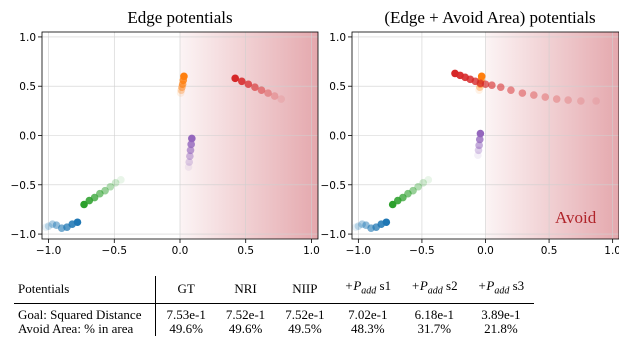  Describe the element at coordinates (434, 328) in the screenshot. I see `table-cell: 31.7%` at that location.